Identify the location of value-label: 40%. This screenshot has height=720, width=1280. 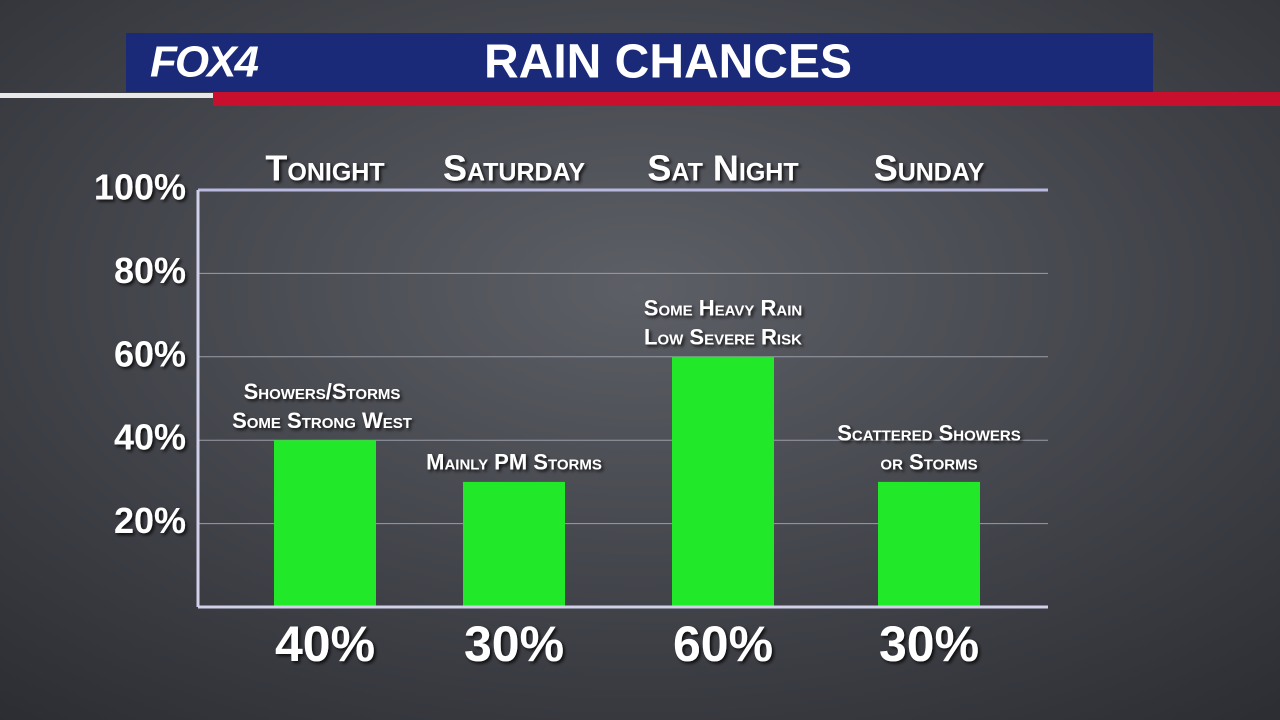
(325, 644).